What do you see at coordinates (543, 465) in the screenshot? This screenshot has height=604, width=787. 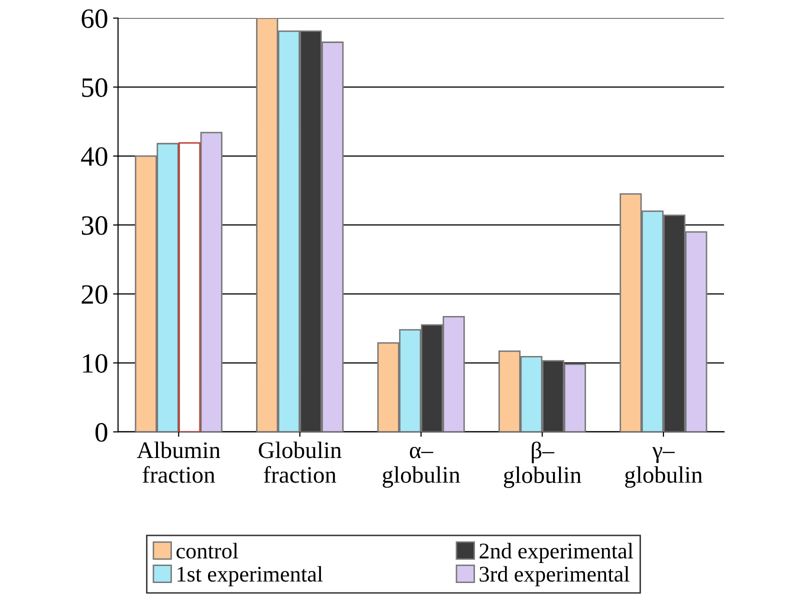 I see `x-tick-label: β– globulin` at bounding box center [543, 465].